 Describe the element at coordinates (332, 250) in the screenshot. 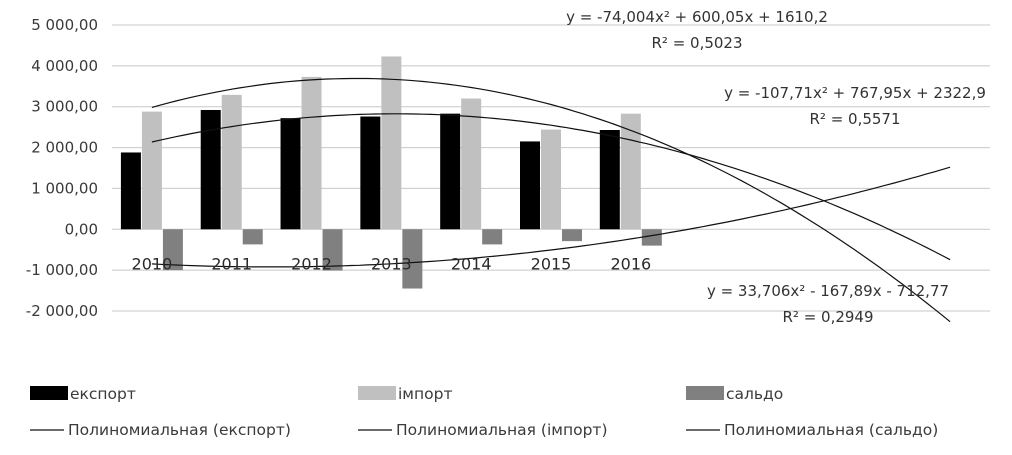

I see `bar-сальдо-2012` at that location.